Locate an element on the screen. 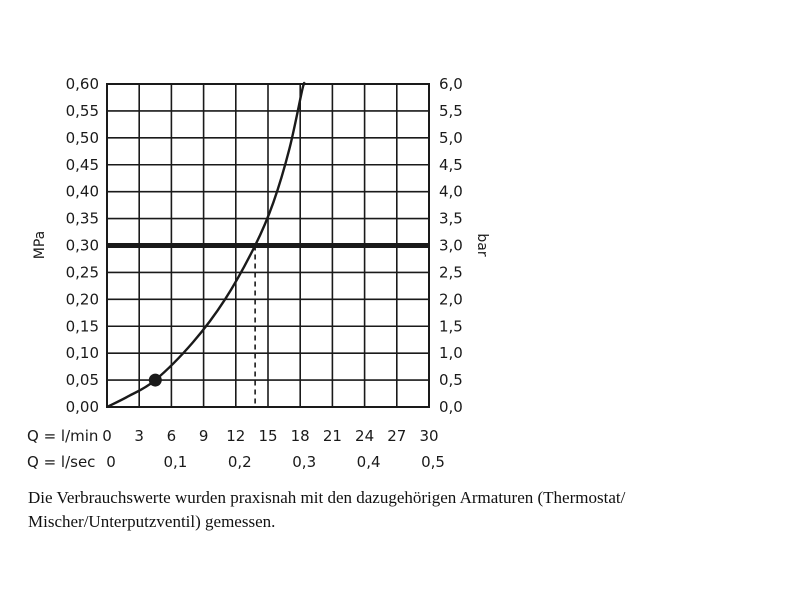 The image size is (800, 600). right-tick-label: 1,0 is located at coordinates (451, 353).